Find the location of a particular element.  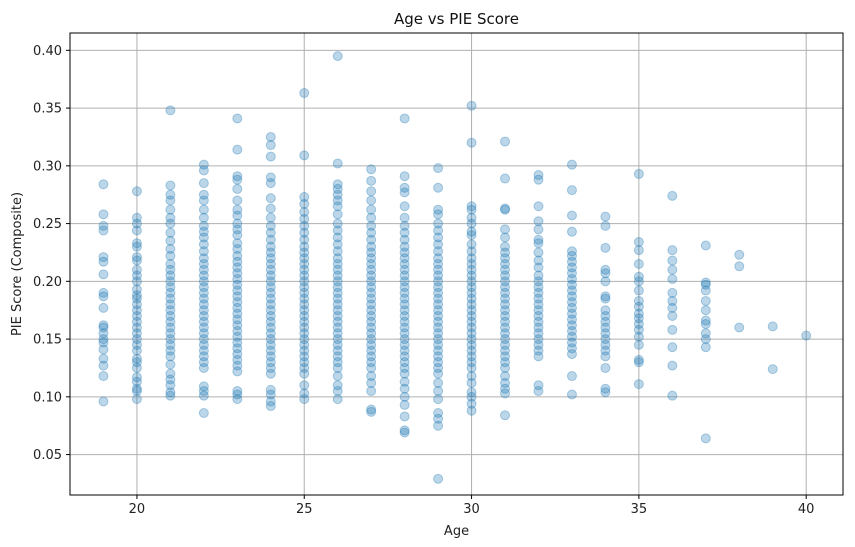

y-tick-label: 0.30 is located at coordinates (47, 166).